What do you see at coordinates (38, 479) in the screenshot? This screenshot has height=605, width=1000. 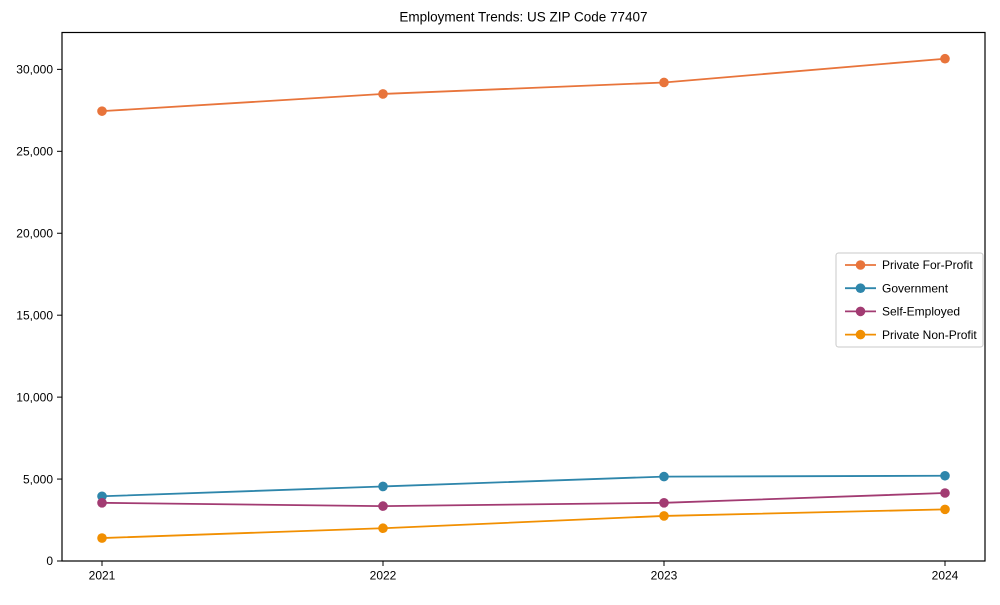 I see `y-tick-label: 5,000` at bounding box center [38, 479].